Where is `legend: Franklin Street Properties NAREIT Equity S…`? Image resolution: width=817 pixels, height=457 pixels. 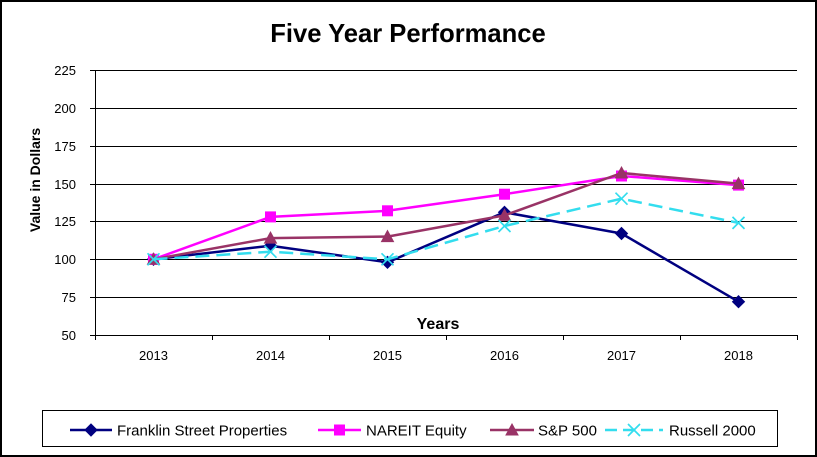 legend: Franklin Street Properties NAREIT Equity S… is located at coordinates (410, 428).